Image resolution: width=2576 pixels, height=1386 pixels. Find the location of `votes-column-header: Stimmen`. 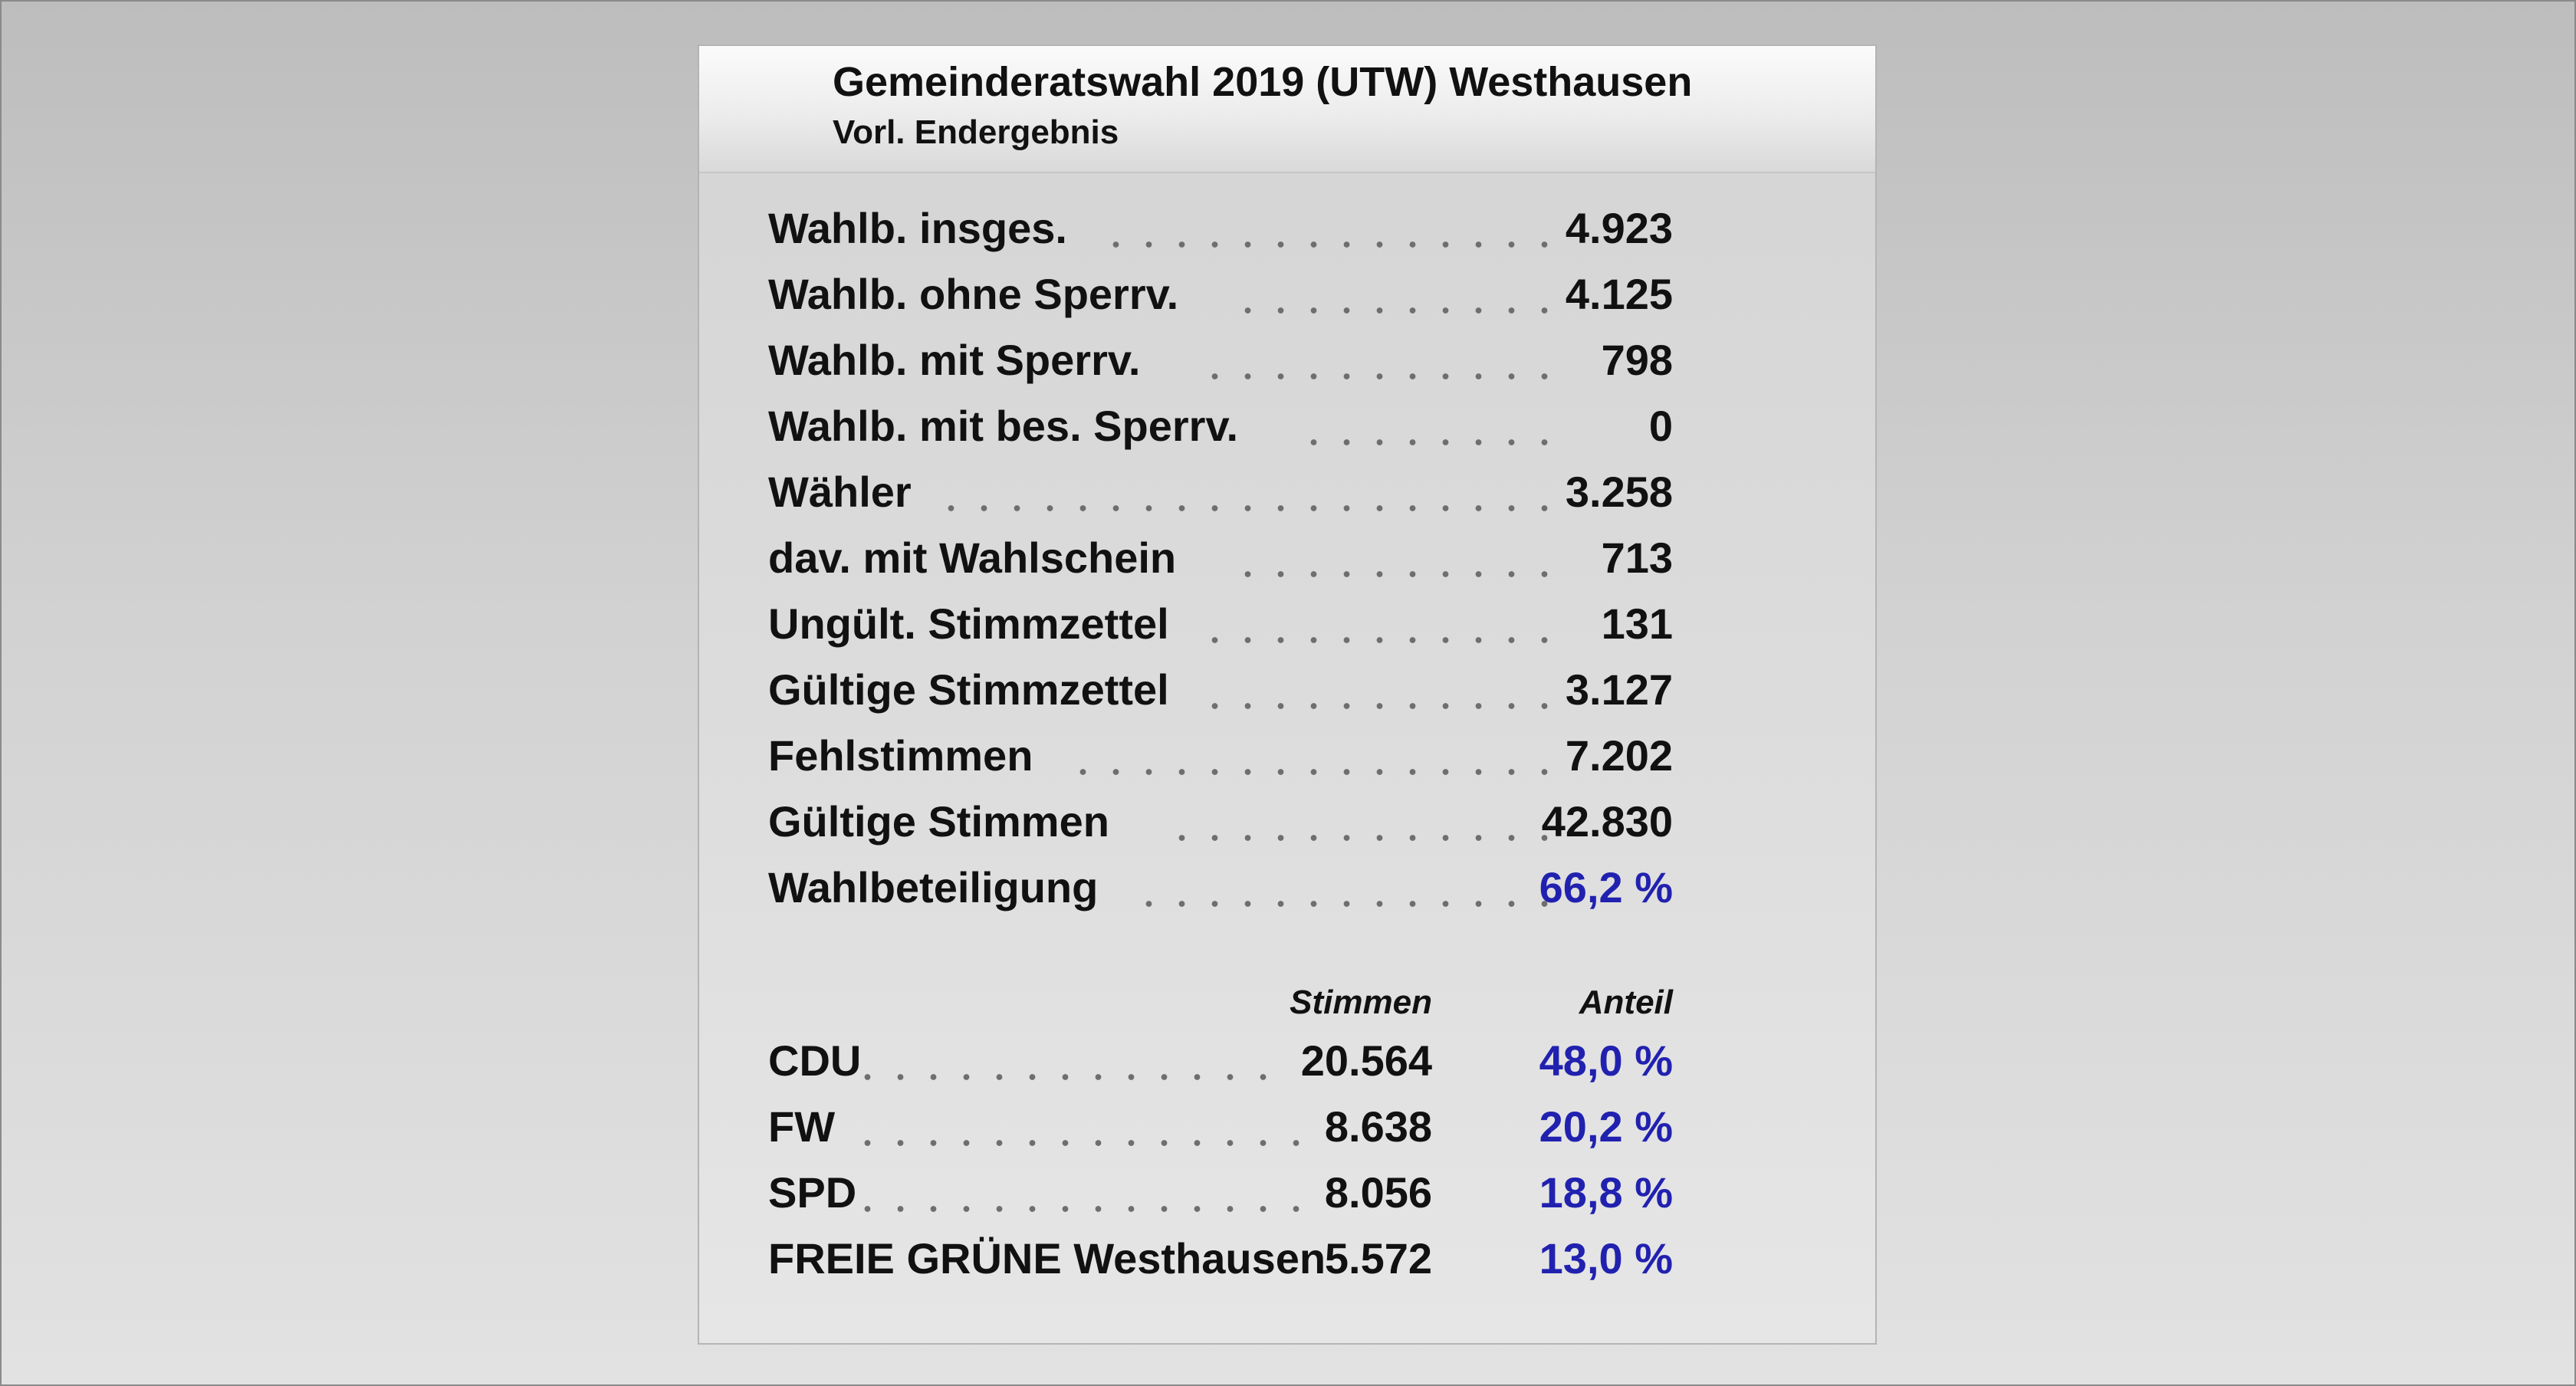

votes-column-header: Stimmen is located at coordinates (1361, 1003).